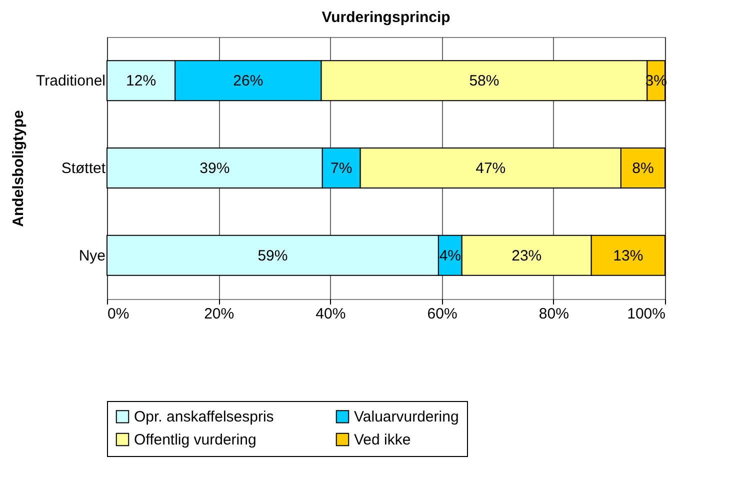 The width and height of the screenshot is (729, 493). I want to click on chart-title: Vurderingsprincip, so click(386, 17).